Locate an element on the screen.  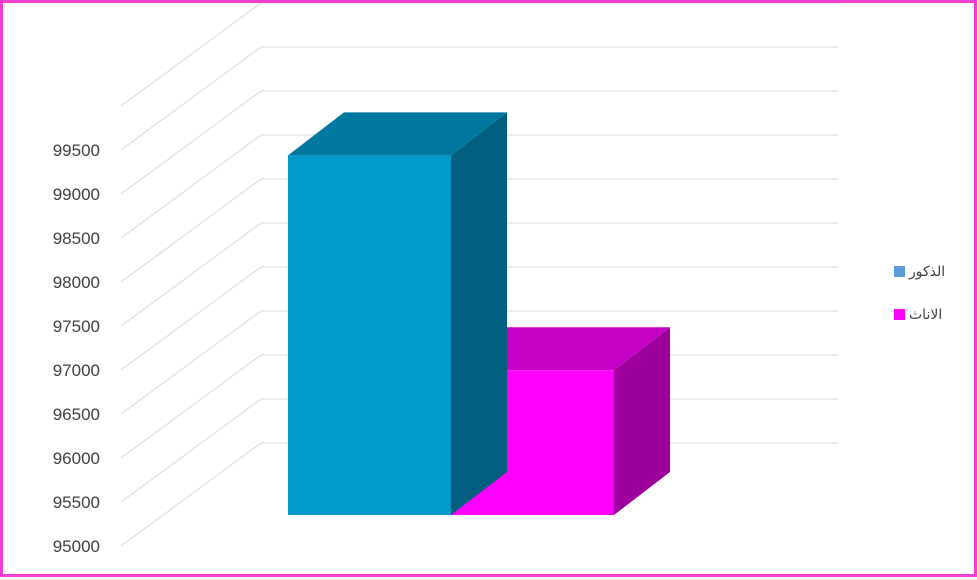
legend-label: الذكور is located at coordinates (926, 272).